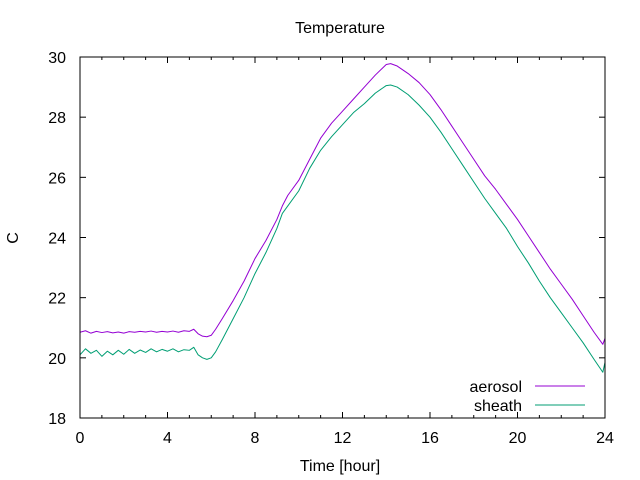  Describe the element at coordinates (340, 466) in the screenshot. I see `x-axis-label: Time [hour]` at that location.